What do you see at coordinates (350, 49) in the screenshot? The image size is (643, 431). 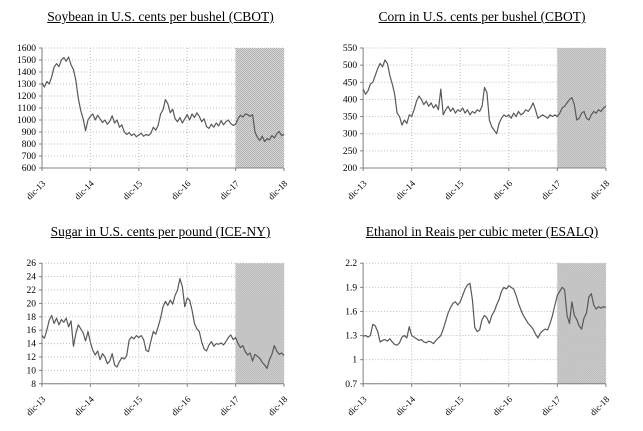 I see `y-tick-label: 550` at bounding box center [350, 49].